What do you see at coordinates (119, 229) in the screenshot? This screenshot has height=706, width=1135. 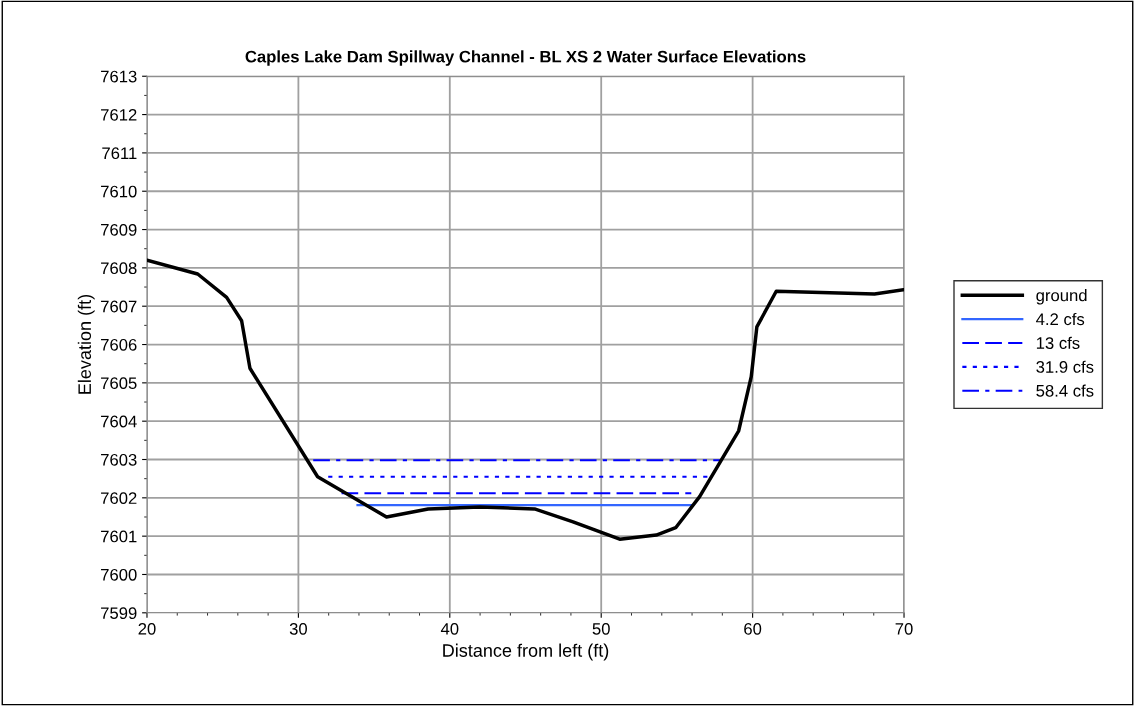 I see `y-tick-label: 7609` at bounding box center [119, 229].